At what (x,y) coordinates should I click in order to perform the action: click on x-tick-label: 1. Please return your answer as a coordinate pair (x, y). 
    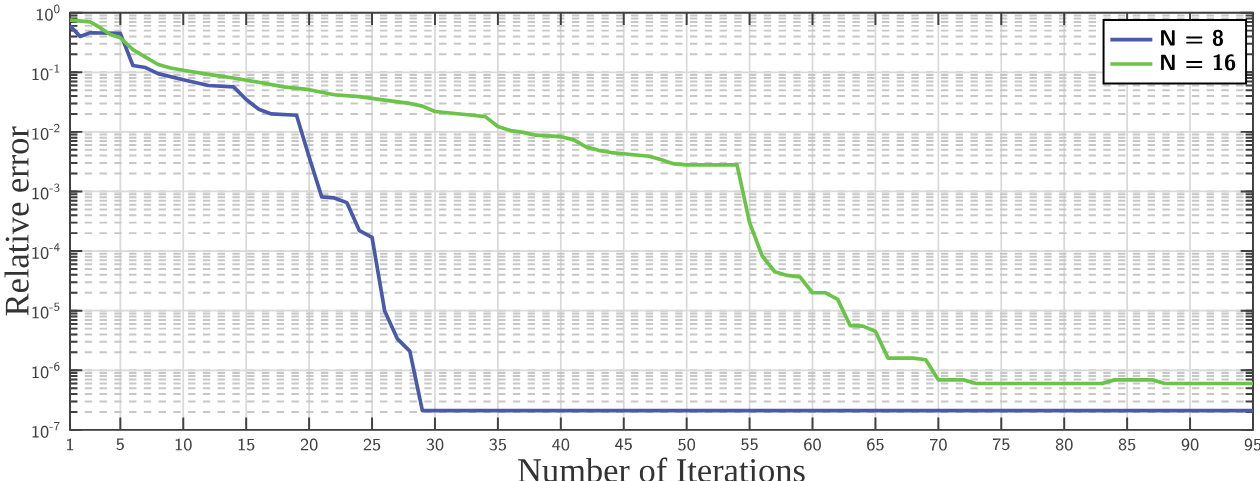
    Looking at the image, I should click on (70, 444).